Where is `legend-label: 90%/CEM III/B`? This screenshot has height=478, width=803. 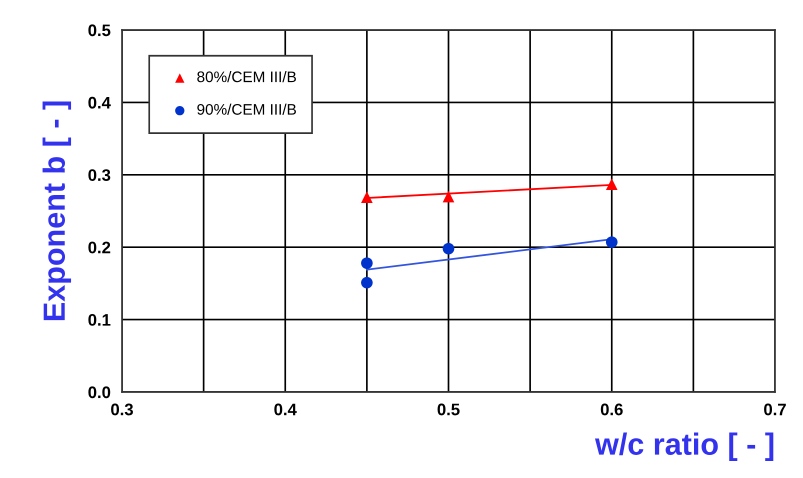 legend-label: 90%/CEM III/B is located at coordinates (246, 109).